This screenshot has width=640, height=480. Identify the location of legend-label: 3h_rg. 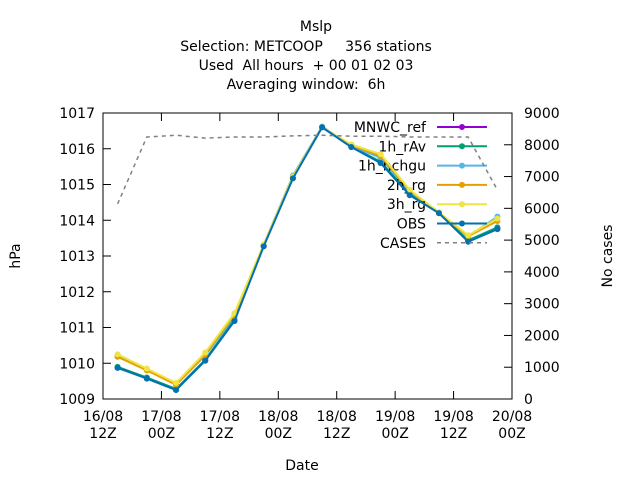
(406, 205).